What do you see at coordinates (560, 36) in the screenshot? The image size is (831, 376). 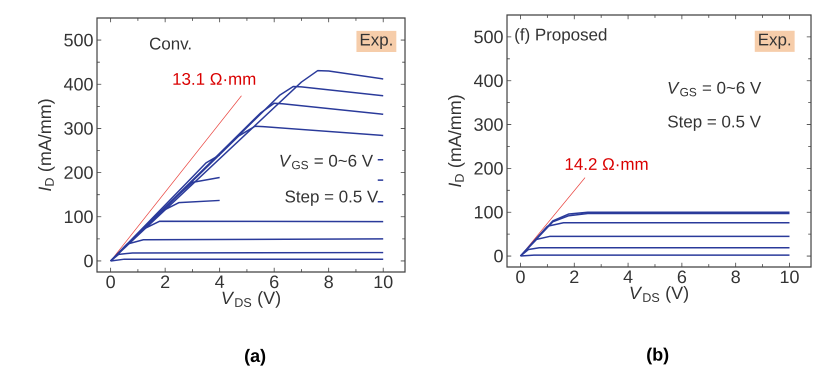 I see `annotation: (f) Proposed` at bounding box center [560, 36].